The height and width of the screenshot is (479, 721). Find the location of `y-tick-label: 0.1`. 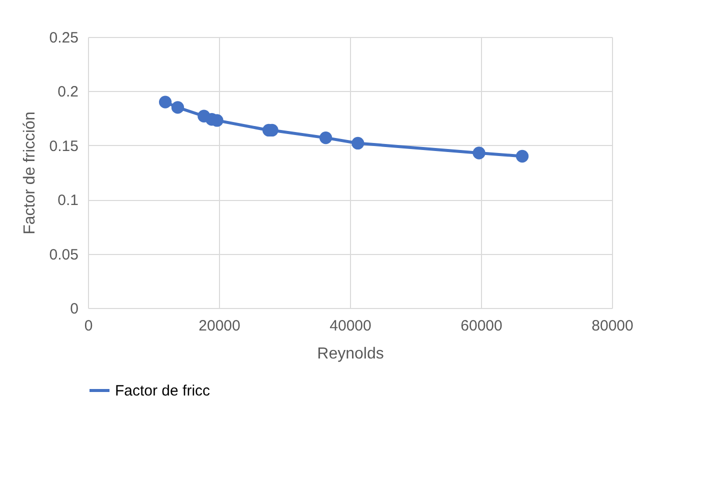

y-tick-label: 0.1 is located at coordinates (68, 201).